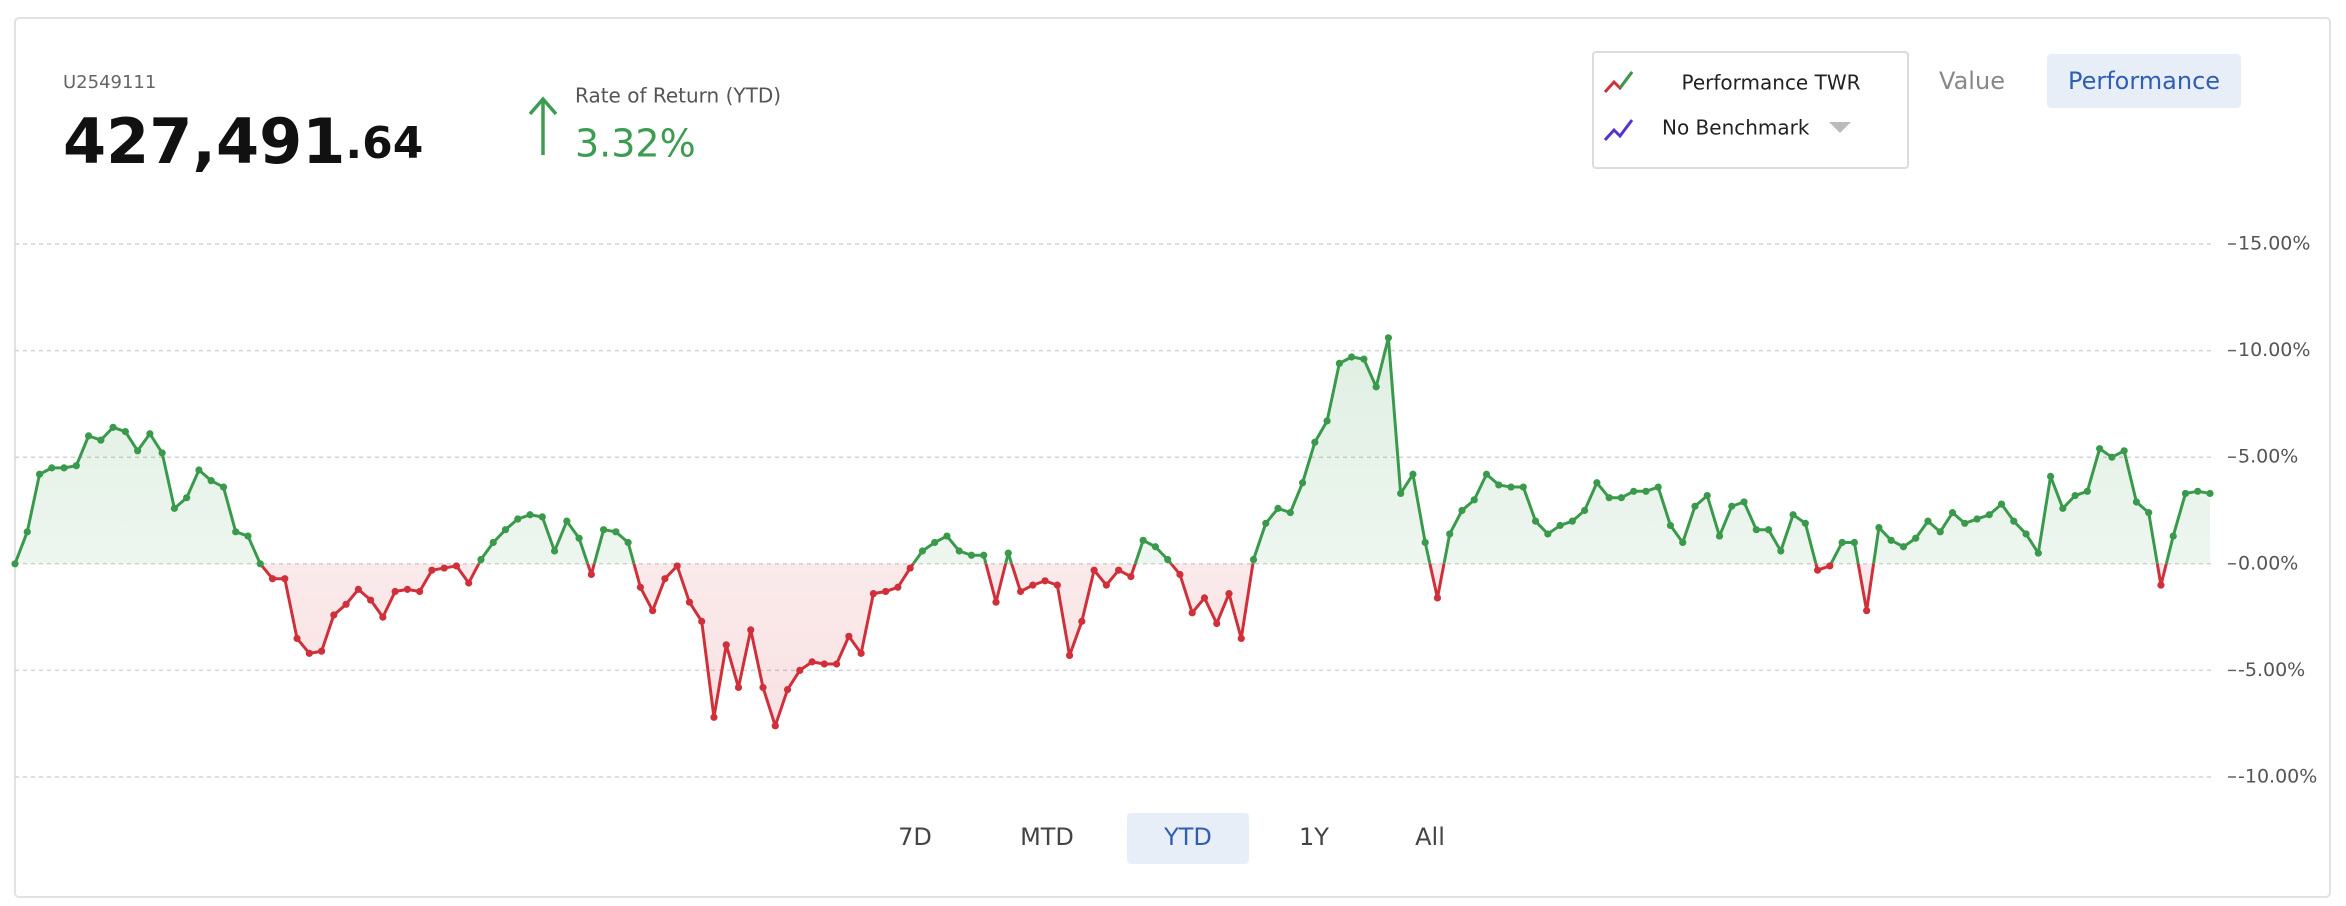 Image resolution: width=2346 pixels, height=906 pixels. I want to click on view-tab: Value, so click(1972, 81).